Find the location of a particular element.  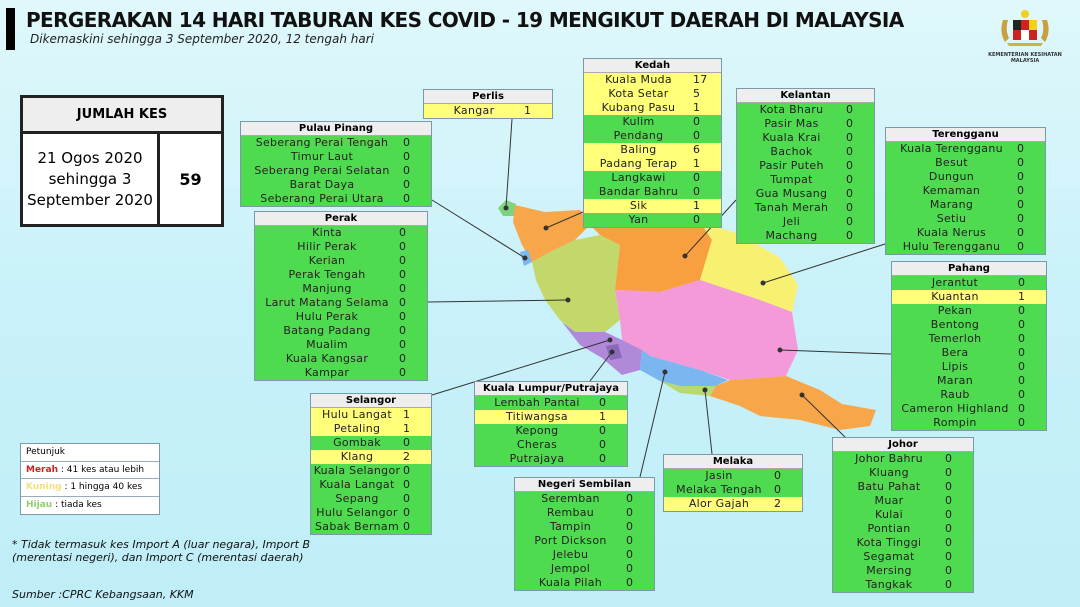

table-row: Jelebu 0 is located at coordinates (584, 555).